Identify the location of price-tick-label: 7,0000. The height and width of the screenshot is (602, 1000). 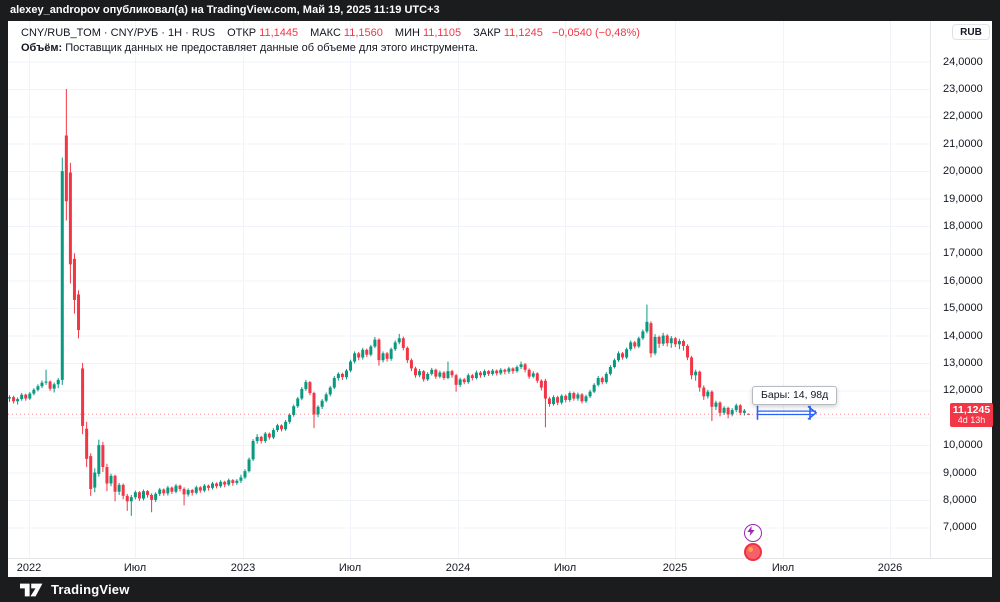
(960, 527).